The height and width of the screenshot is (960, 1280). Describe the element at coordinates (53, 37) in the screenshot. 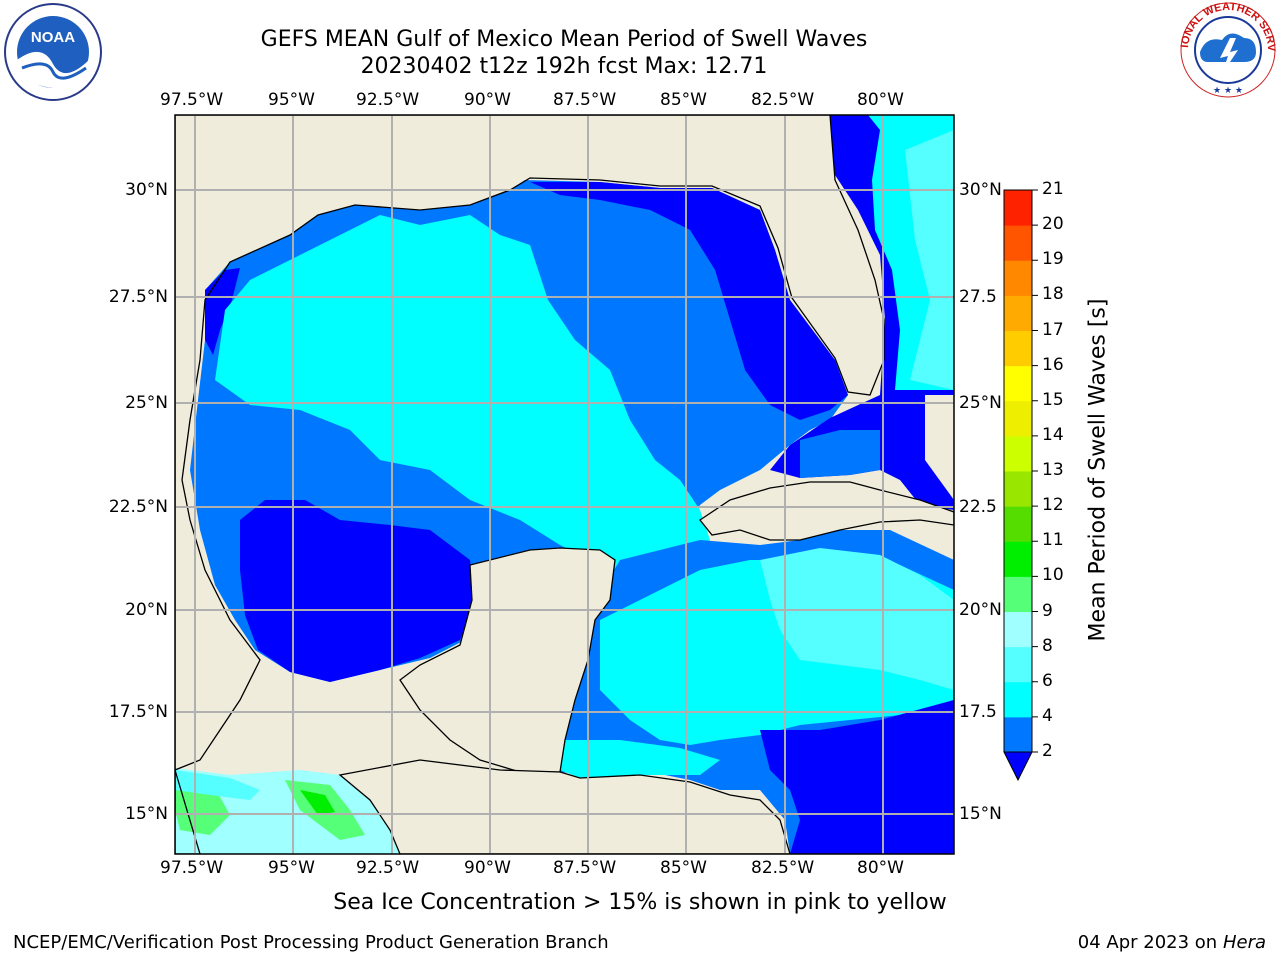

I see `svg-text: NOAA` at that location.